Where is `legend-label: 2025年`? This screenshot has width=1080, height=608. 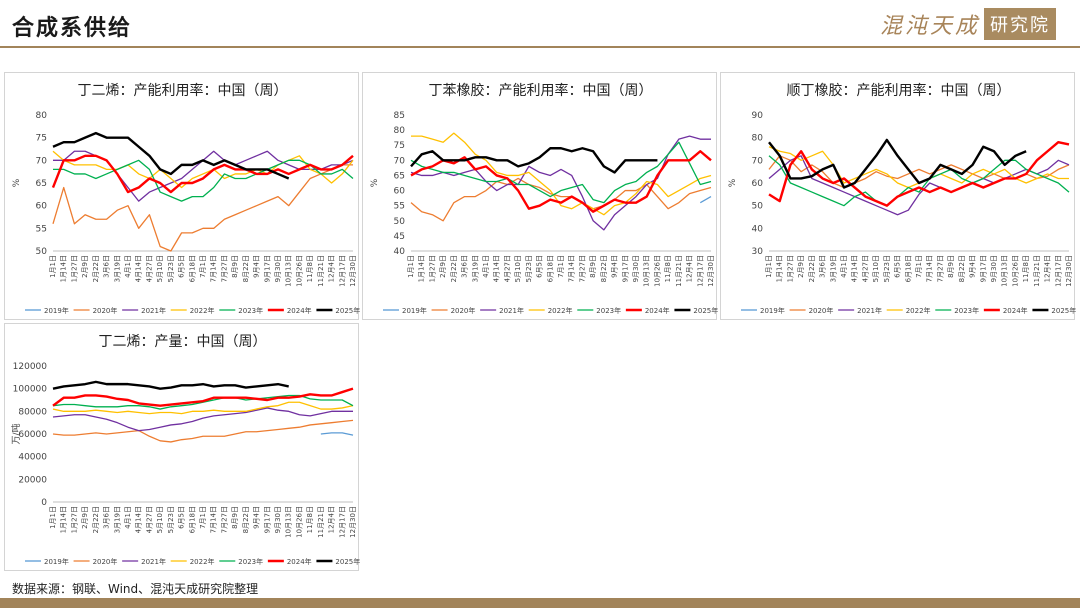
legend-label: 2025年 is located at coordinates (347, 310).